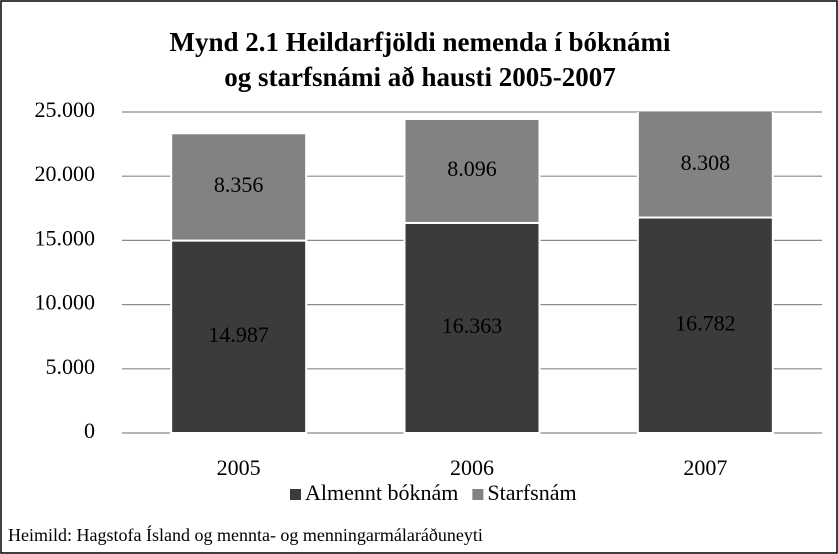  What do you see at coordinates (65, 237) in the screenshot?
I see `y-tick-label: 15.000` at bounding box center [65, 237].